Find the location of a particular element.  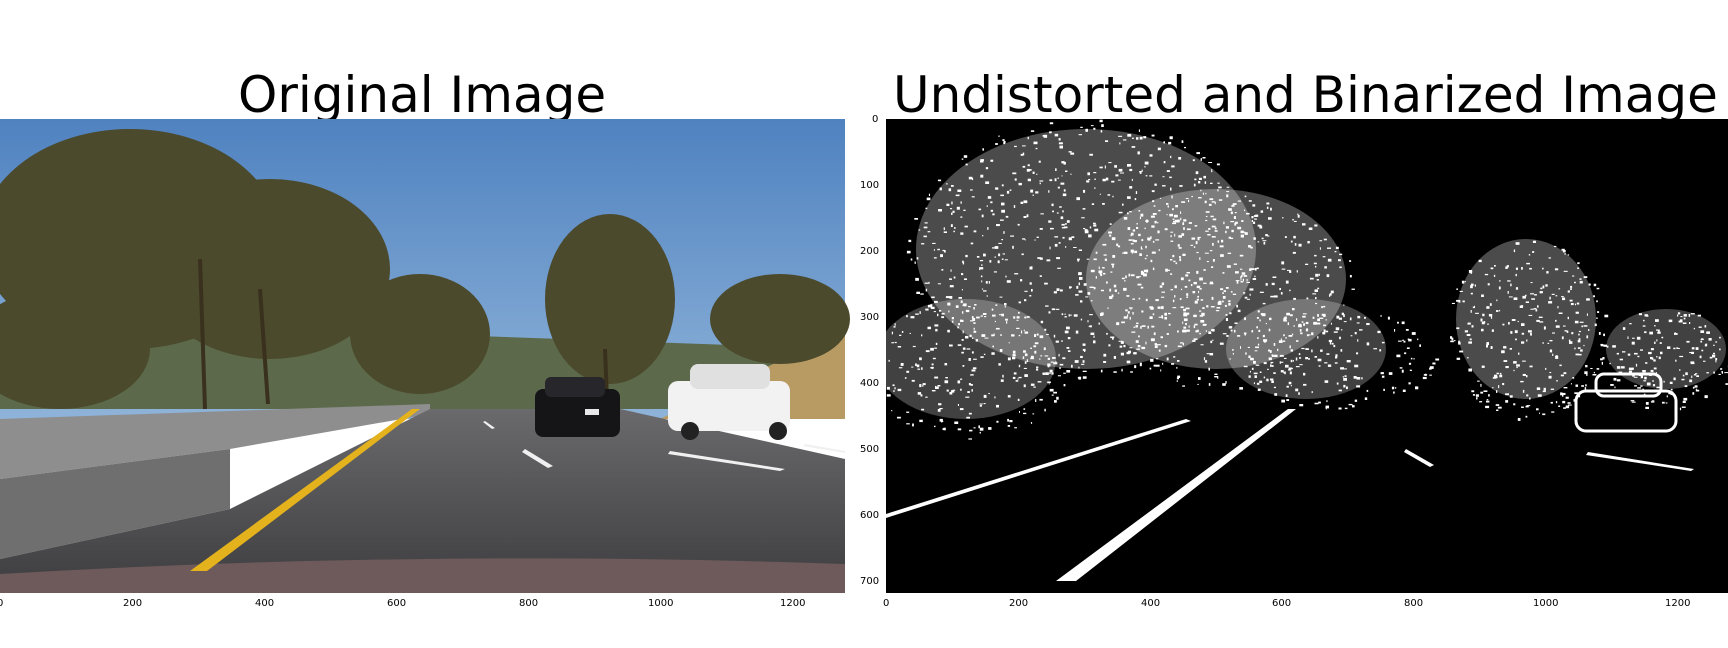

right-x-tick: 1200 is located at coordinates (1678, 603).